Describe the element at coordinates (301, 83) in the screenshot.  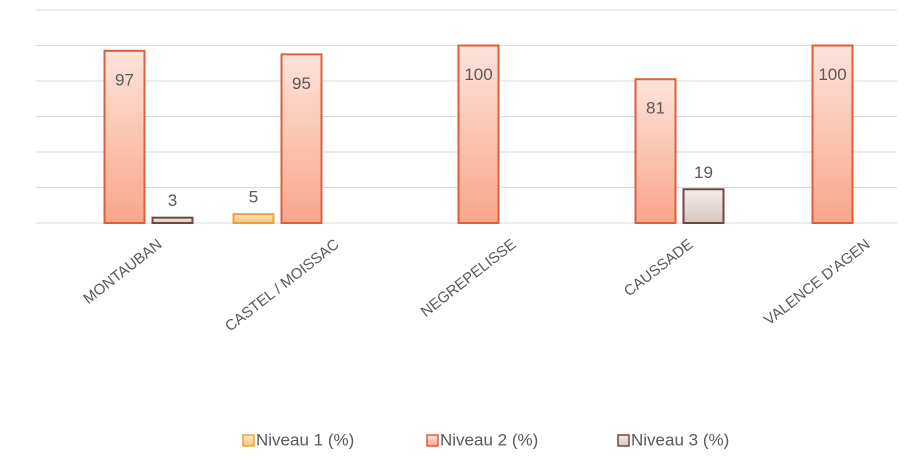
I see `data-label: 95` at that location.